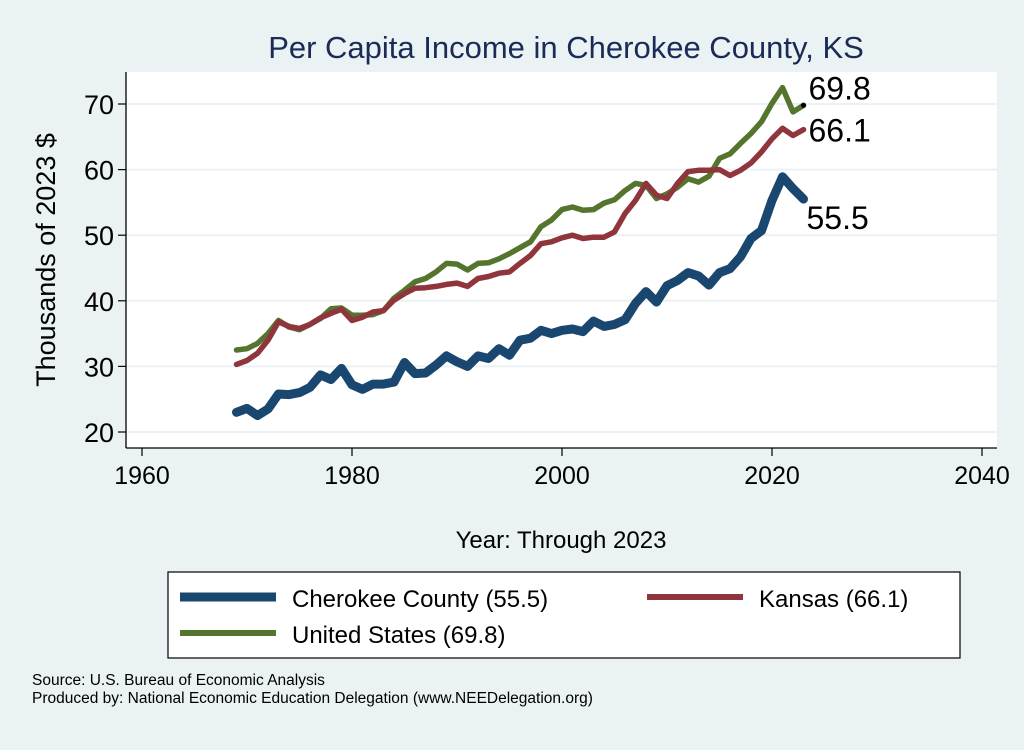  Describe the element at coordinates (840, 131) in the screenshot. I see `end-label-kansas: 66.1` at that location.